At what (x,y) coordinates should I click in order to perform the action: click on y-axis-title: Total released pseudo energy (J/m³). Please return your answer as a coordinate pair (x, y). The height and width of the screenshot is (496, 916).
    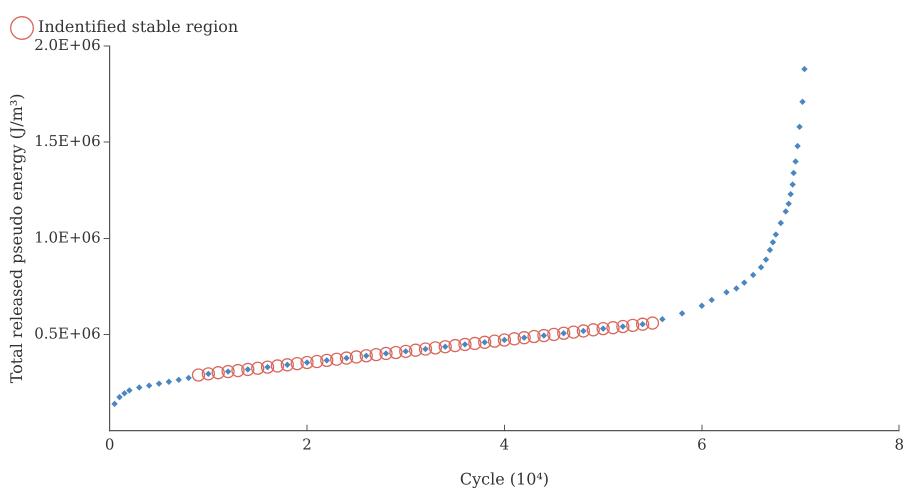
    Looking at the image, I should click on (16, 238).